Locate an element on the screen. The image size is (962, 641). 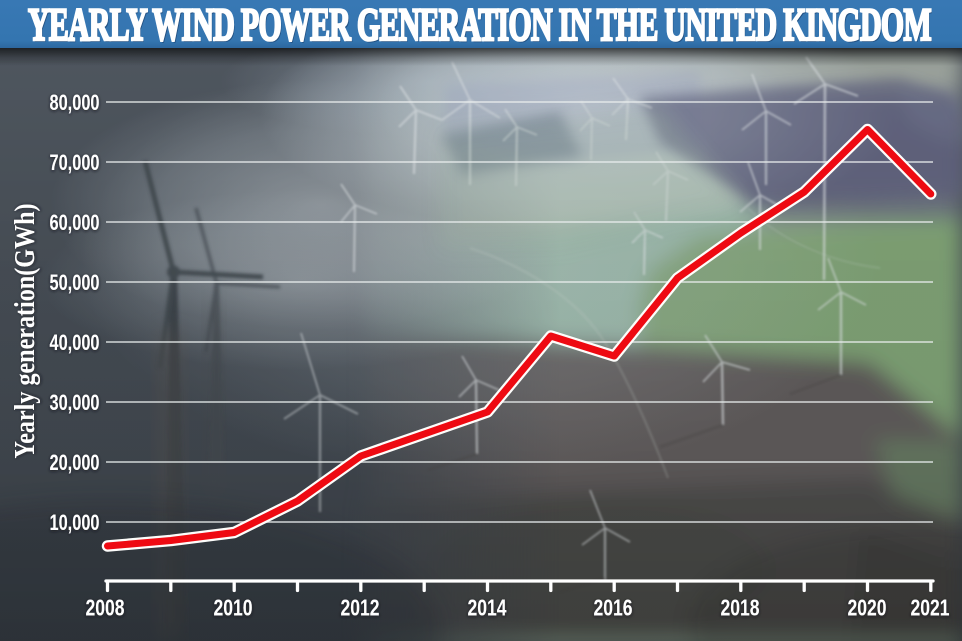
svg-text: 30,000 is located at coordinates (75, 402).